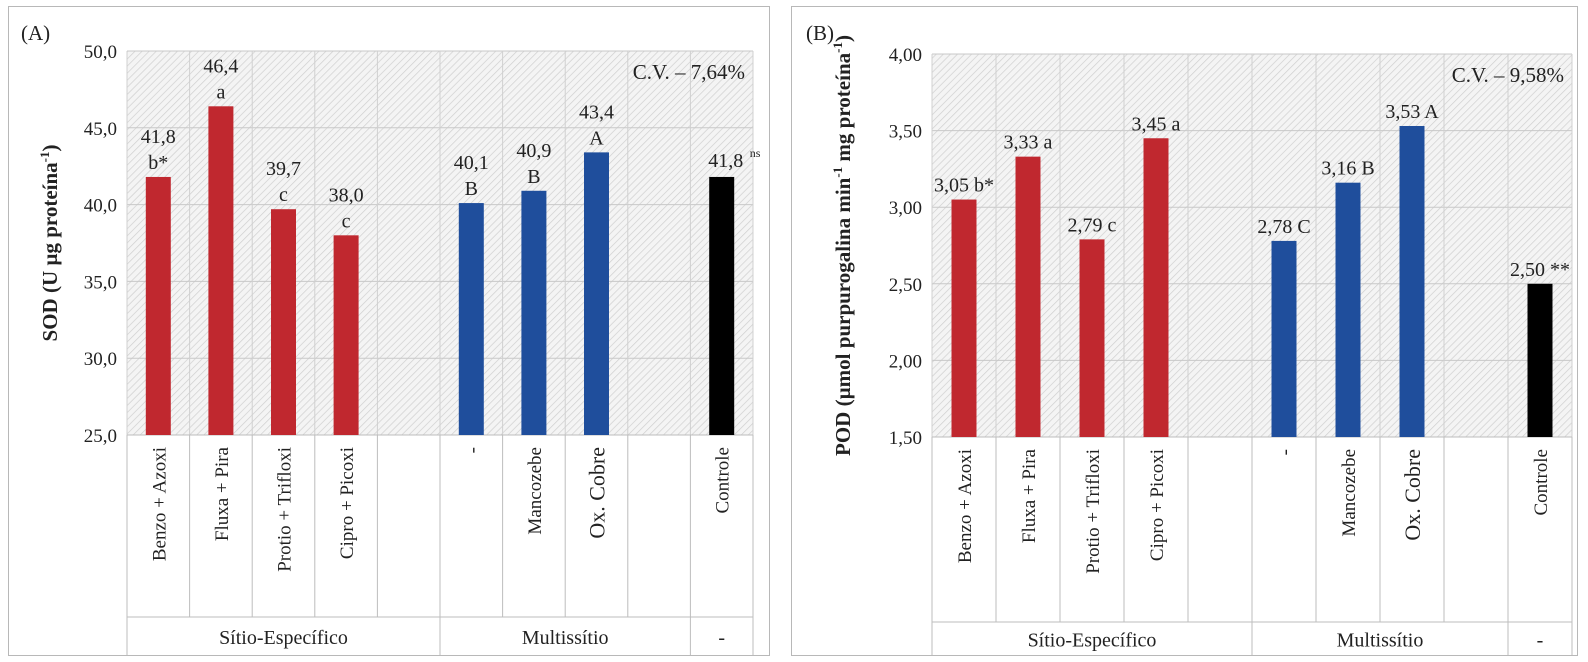  Describe the element at coordinates (100, 282) in the screenshot. I see `y-tick-label: 35,0` at that location.